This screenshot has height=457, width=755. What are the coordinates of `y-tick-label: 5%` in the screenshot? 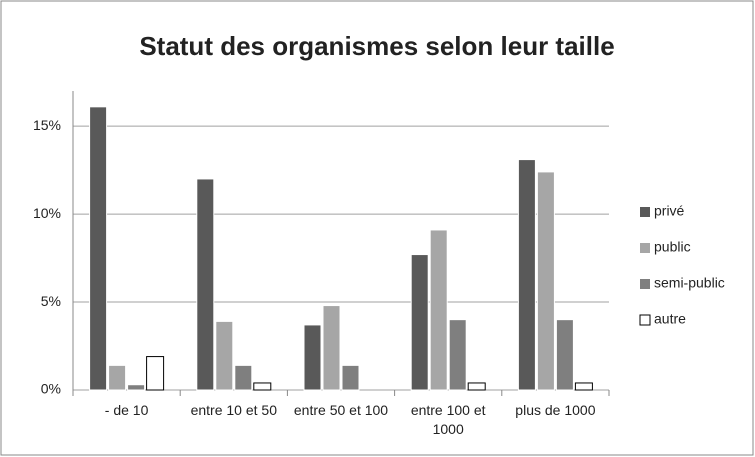 It's located at (51, 301).